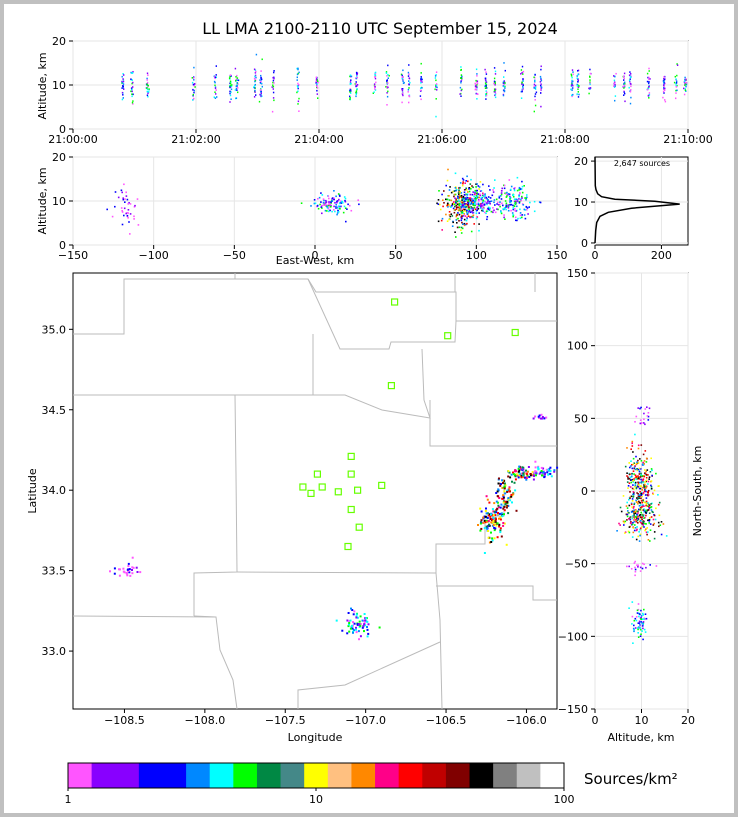 The image size is (738, 817). Describe the element at coordinates (631, 779) in the screenshot. I see `colorbar-label: Sources/km²` at that location.